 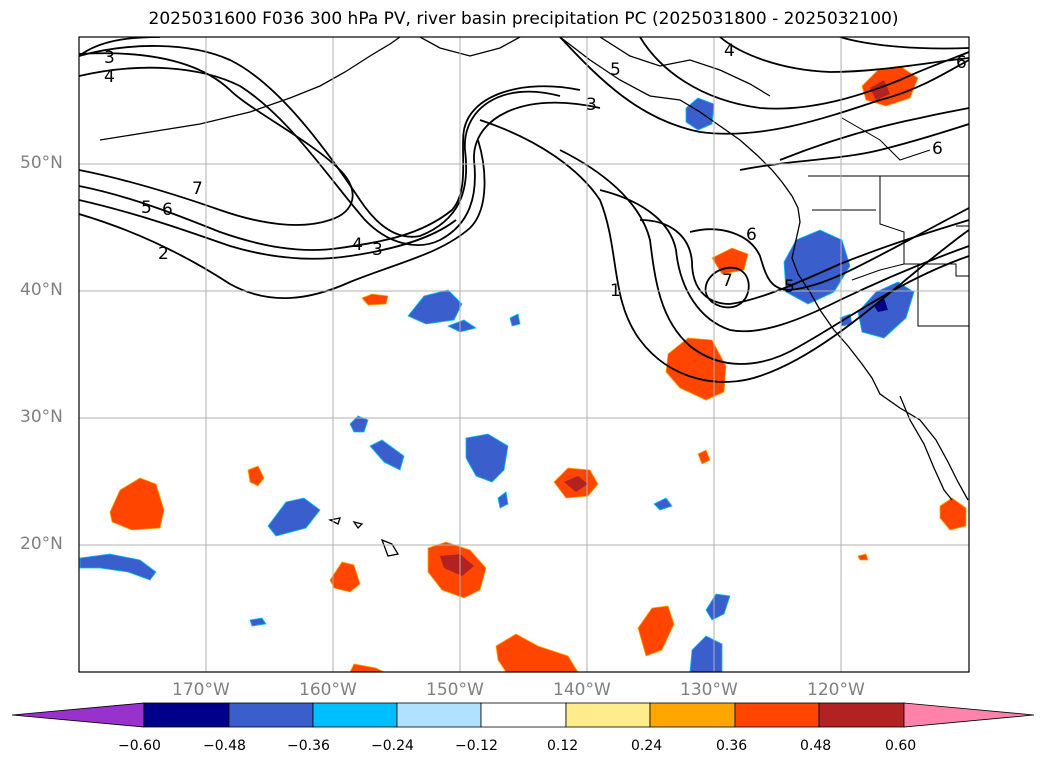 I want to click on lon-label: 140°W, so click(x=582, y=690).